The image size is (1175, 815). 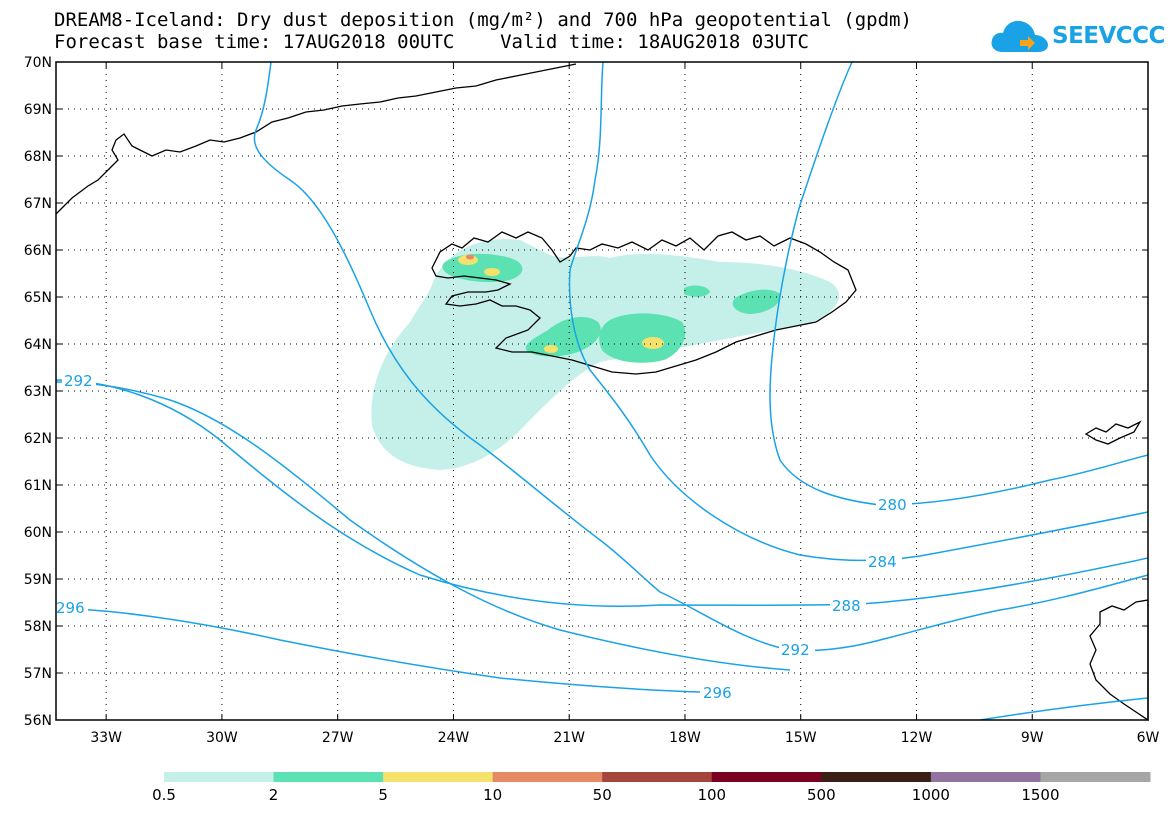 What do you see at coordinates (1032, 738) in the screenshot?
I see `lon-label: 9W` at bounding box center [1032, 738].